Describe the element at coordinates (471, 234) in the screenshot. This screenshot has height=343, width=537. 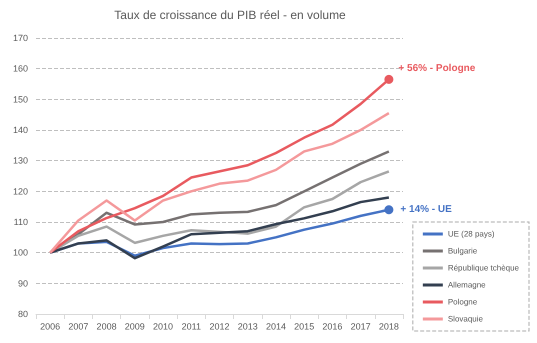
I see `legend-label: UE (28 pays)` at that location.